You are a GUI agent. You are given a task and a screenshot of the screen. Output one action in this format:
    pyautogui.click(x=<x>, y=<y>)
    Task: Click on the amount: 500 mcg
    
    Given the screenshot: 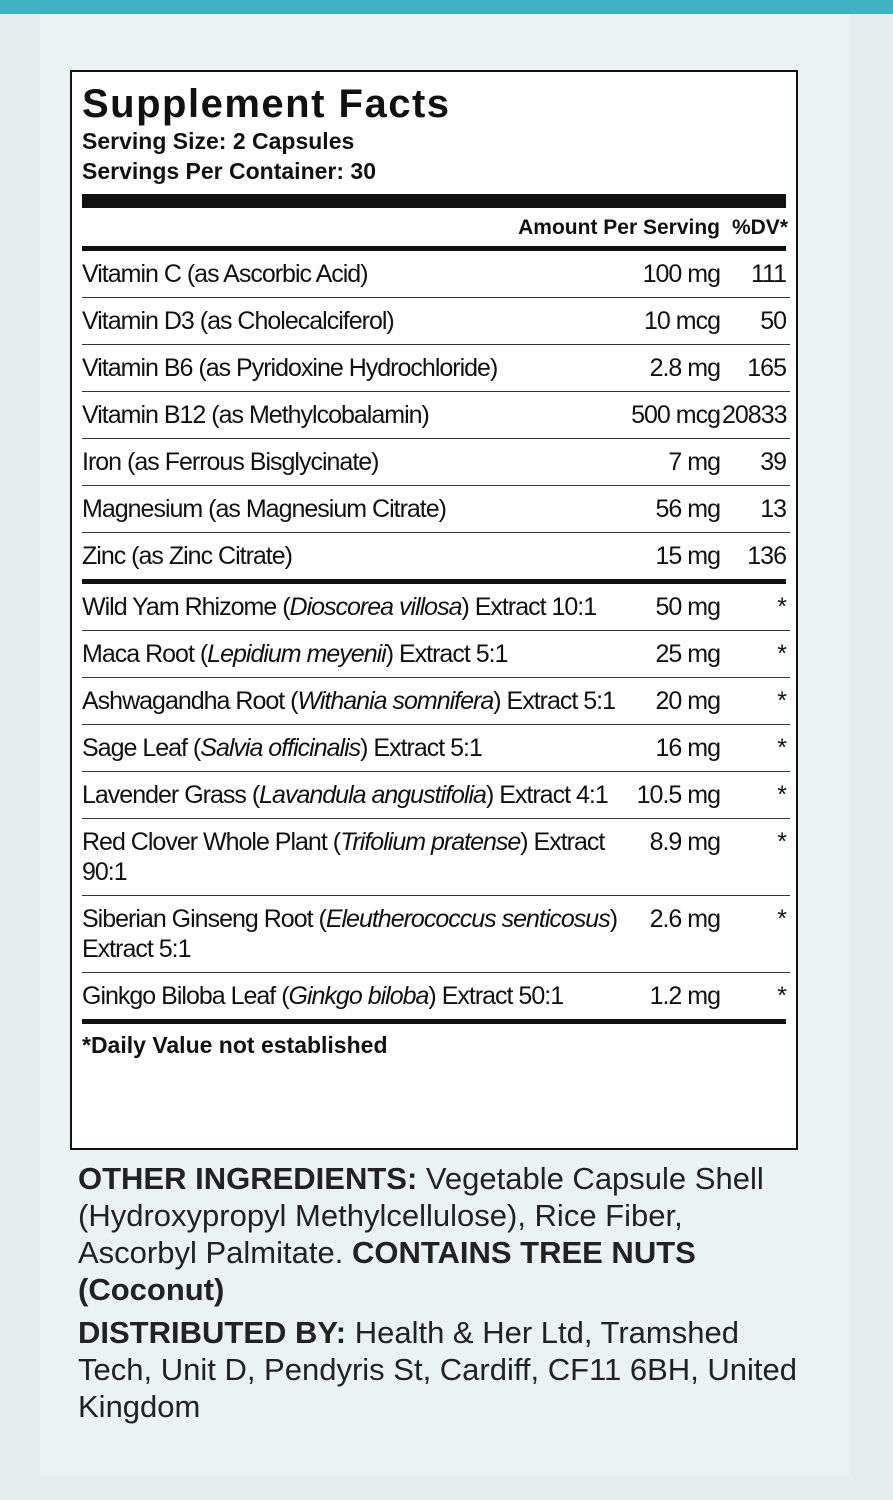 What is the action you would take?
    pyautogui.click(x=674, y=415)
    